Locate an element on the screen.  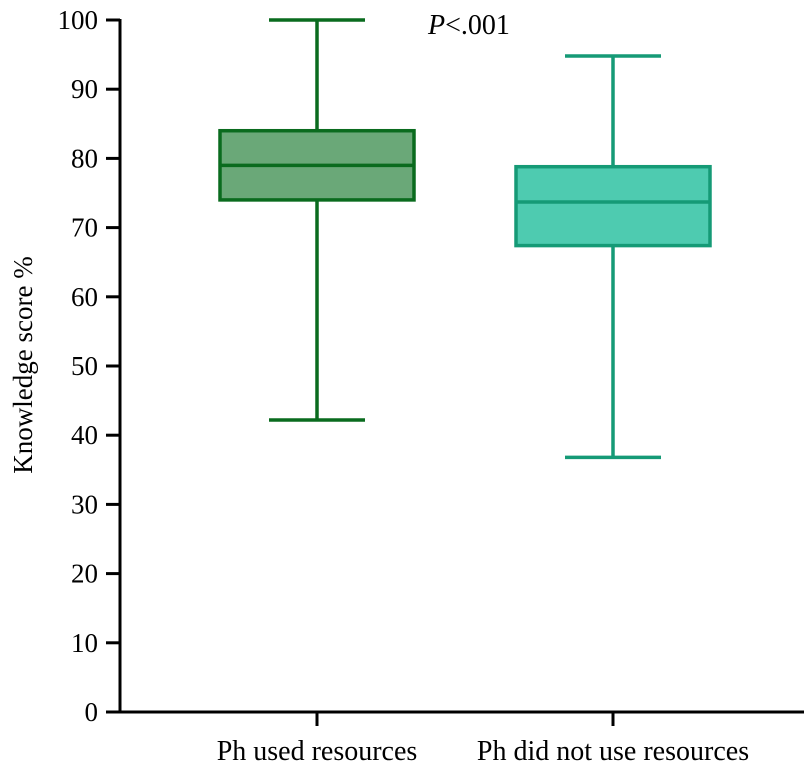
y-tick-label-0: 0 is located at coordinates (92, 712).